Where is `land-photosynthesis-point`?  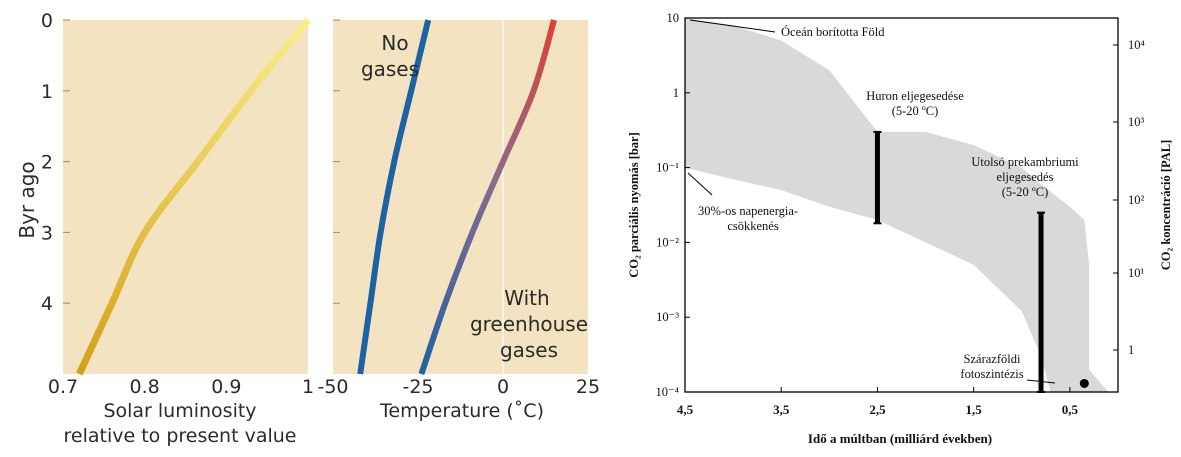 land-photosynthesis-point is located at coordinates (1084, 383).